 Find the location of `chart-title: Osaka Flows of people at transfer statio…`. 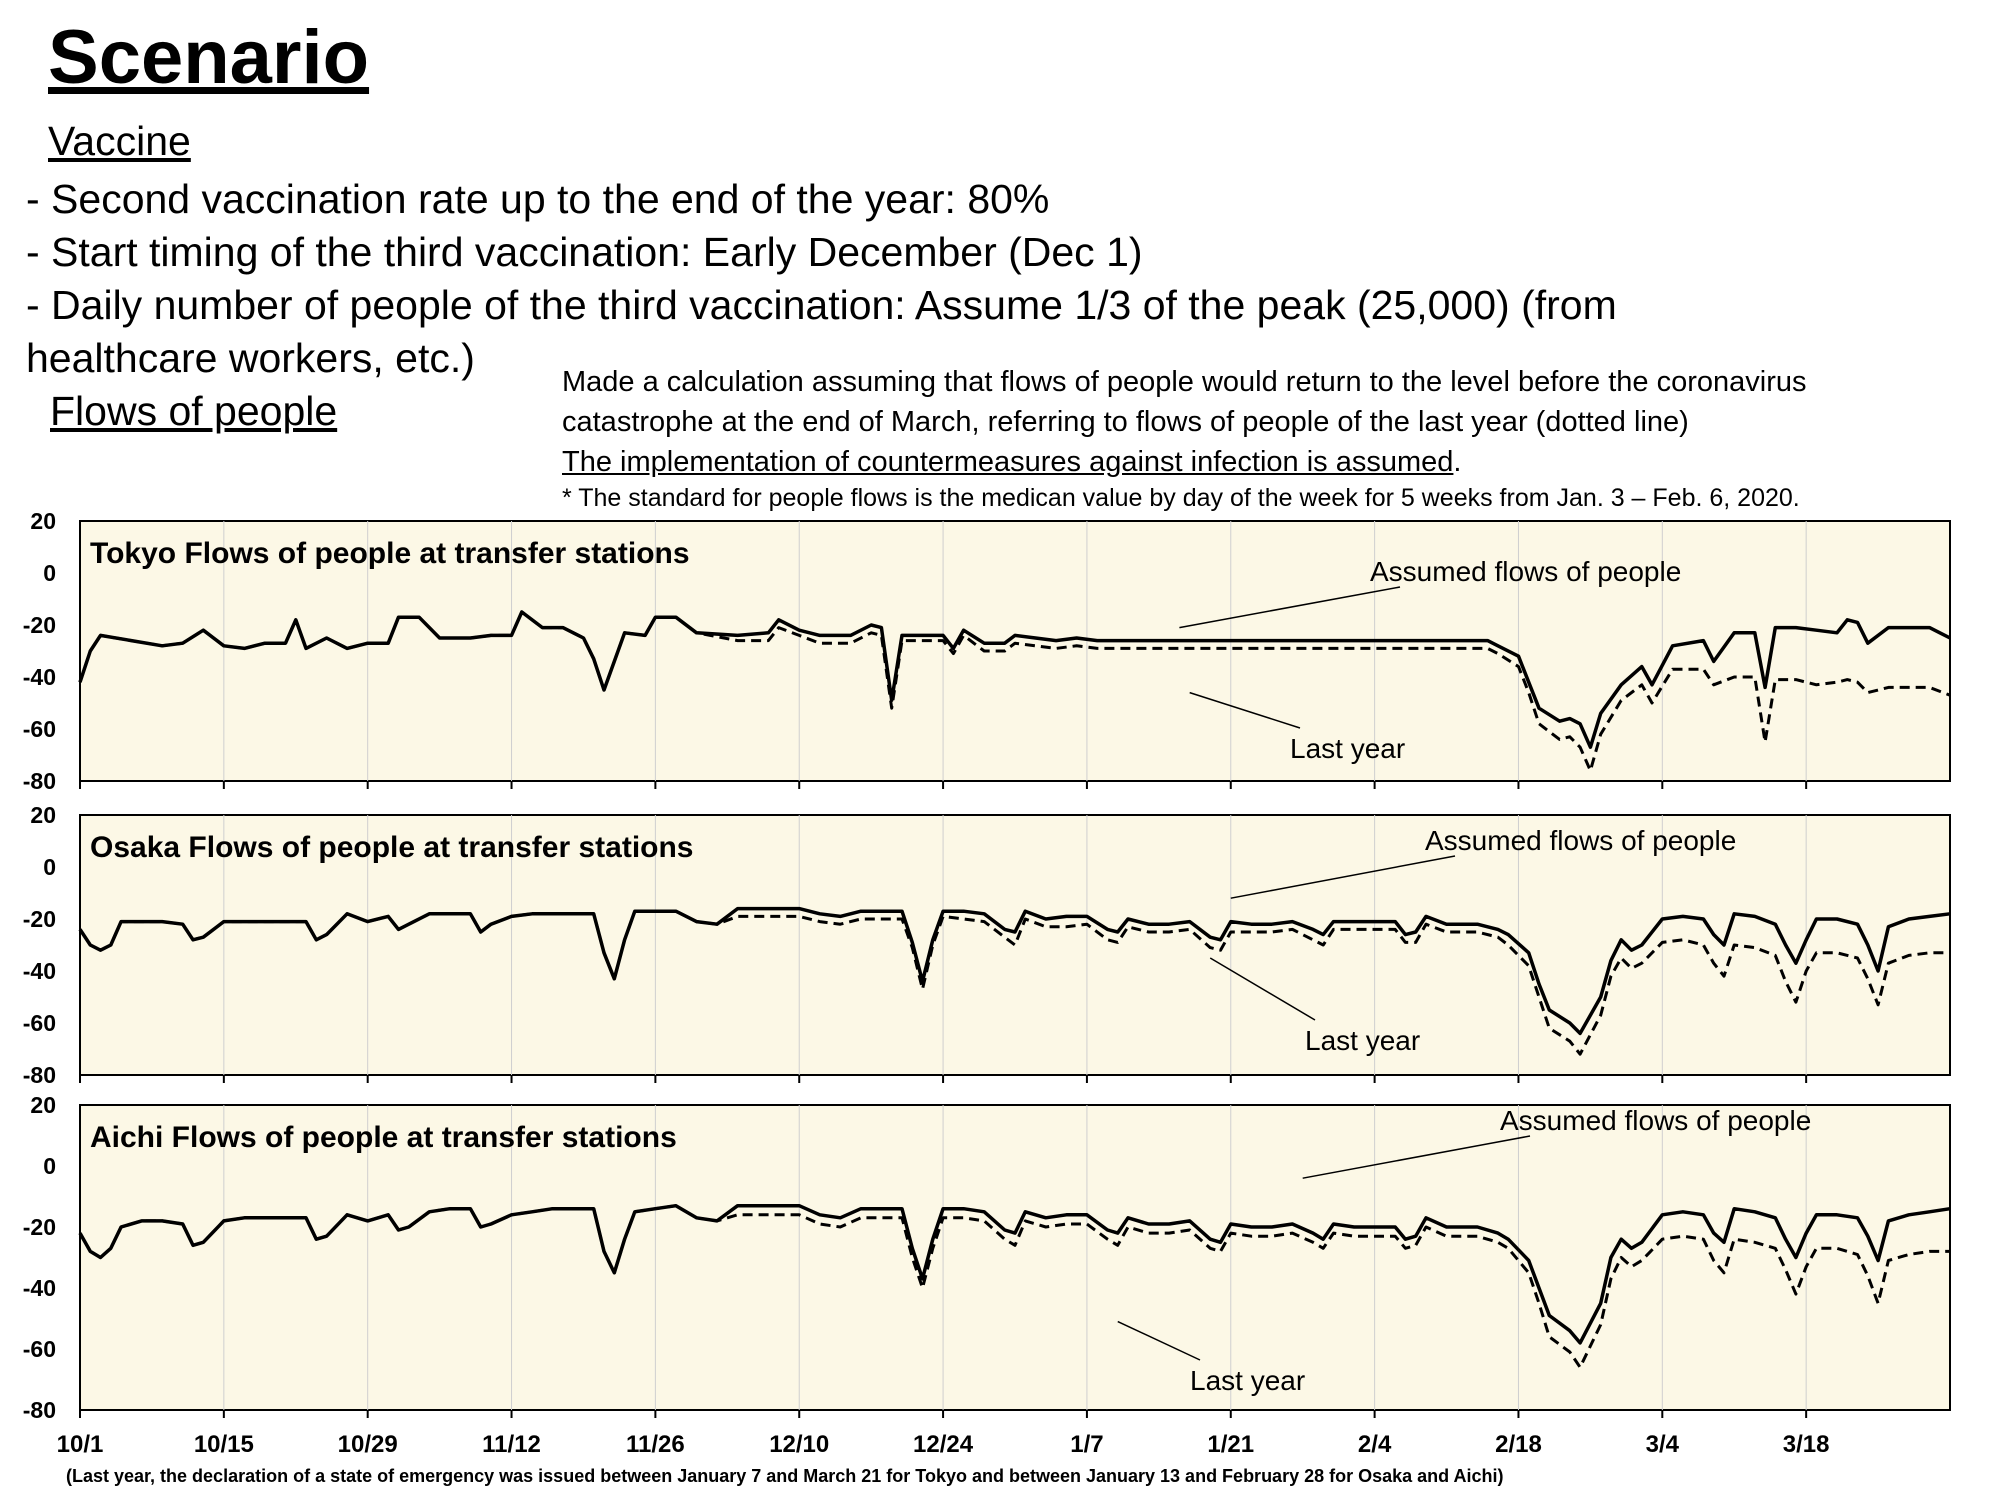

chart-title: Osaka Flows of people at transfer statio… is located at coordinates (392, 847).